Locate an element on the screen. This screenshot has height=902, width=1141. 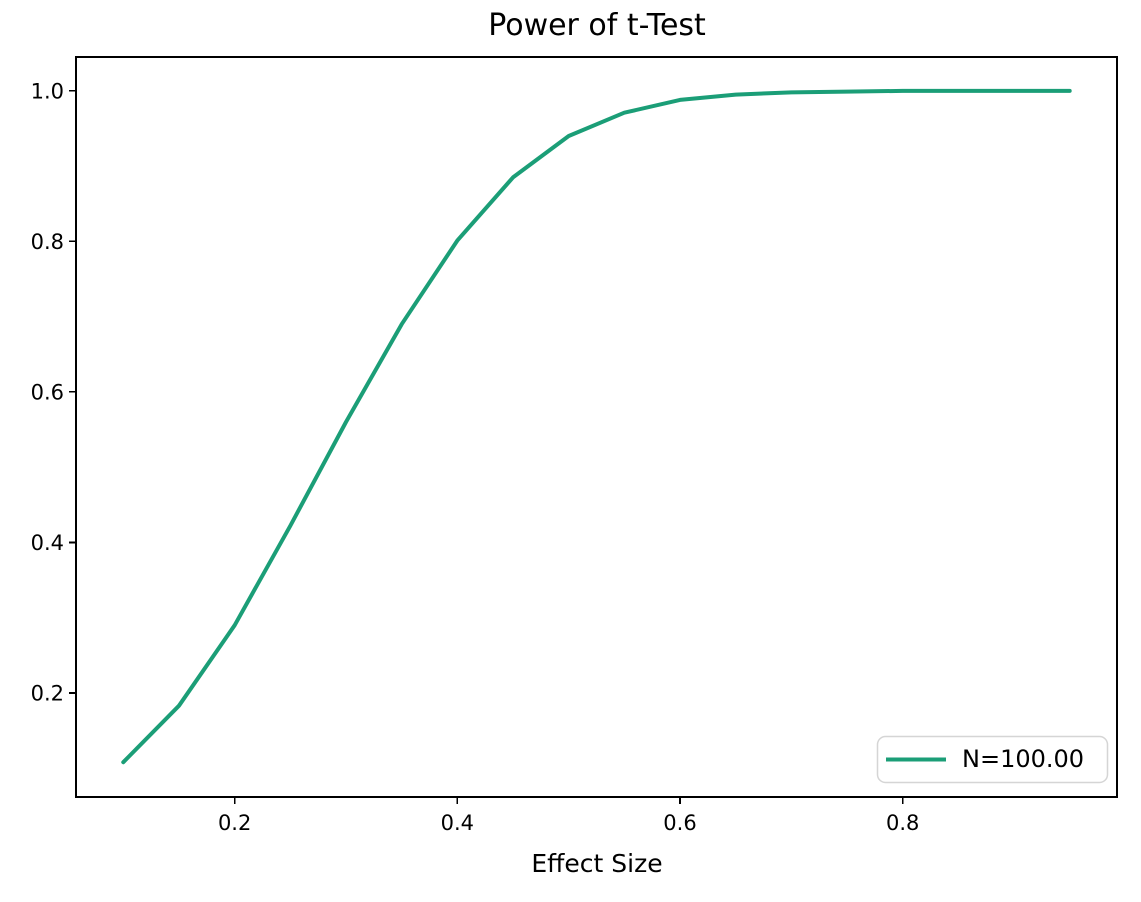
x-tick-label: 0.2 is located at coordinates (234, 823).